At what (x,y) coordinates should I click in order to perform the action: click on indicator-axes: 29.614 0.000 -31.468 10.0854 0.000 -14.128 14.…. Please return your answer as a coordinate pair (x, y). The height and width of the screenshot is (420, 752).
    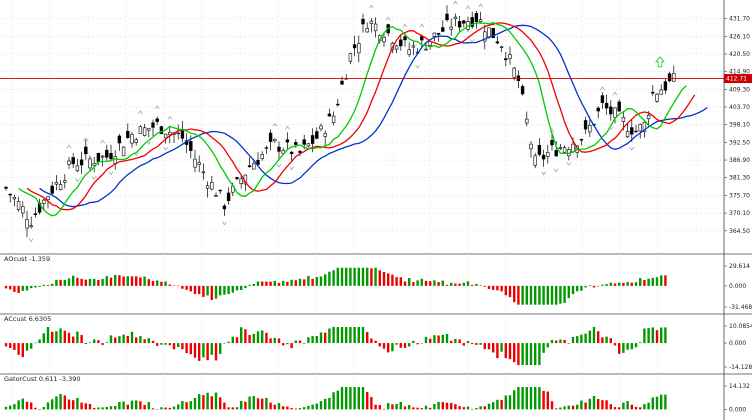
    Looking at the image, I should click on (738, 338).